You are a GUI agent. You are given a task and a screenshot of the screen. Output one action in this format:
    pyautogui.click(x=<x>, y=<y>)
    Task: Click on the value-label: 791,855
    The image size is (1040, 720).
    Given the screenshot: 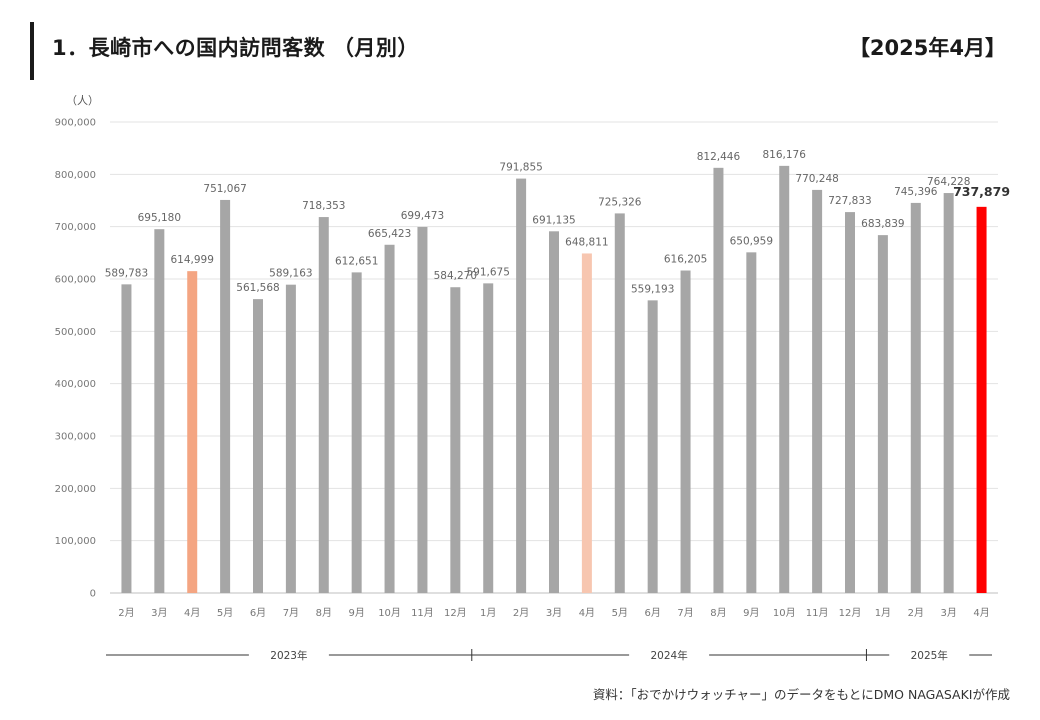 What is the action you would take?
    pyautogui.click(x=520, y=168)
    